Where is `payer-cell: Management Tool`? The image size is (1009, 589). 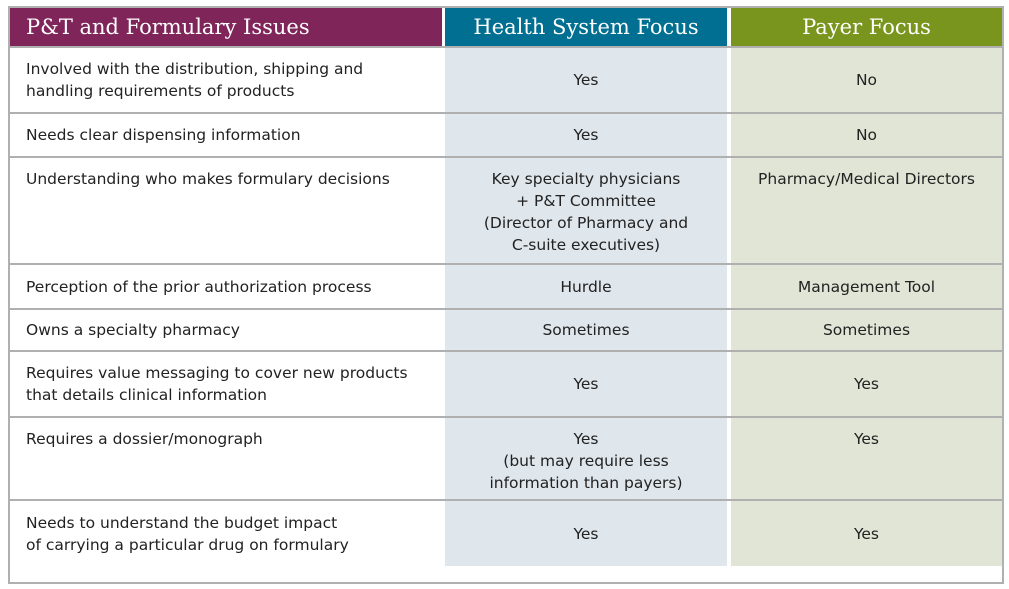
payer-cell: Management Tool is located at coordinates (866, 286).